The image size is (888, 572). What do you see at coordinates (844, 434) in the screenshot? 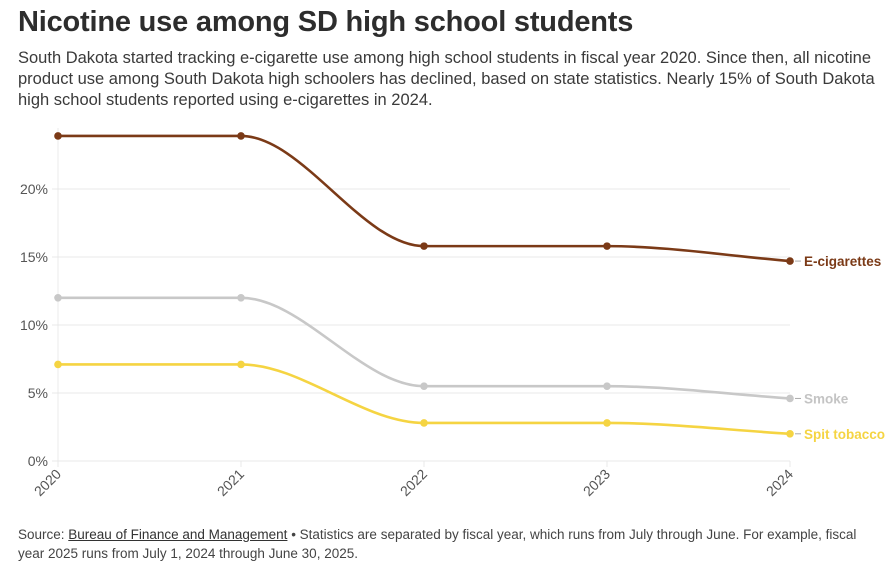
I see `series-label: Spit tobacco` at bounding box center [844, 434].